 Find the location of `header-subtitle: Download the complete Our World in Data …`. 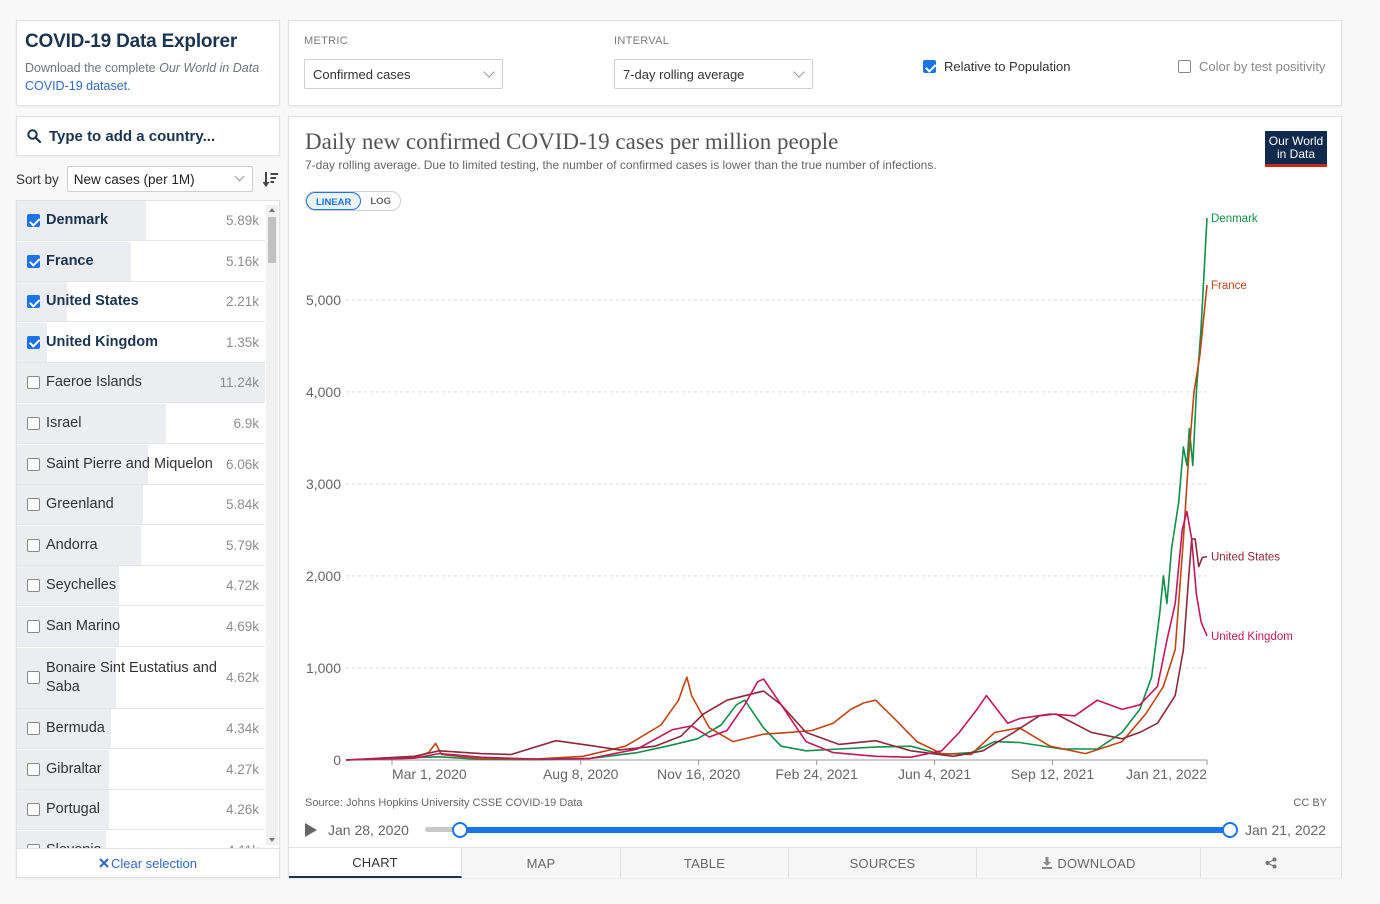

header-subtitle: Download the complete Our World in Data … is located at coordinates (148, 77).